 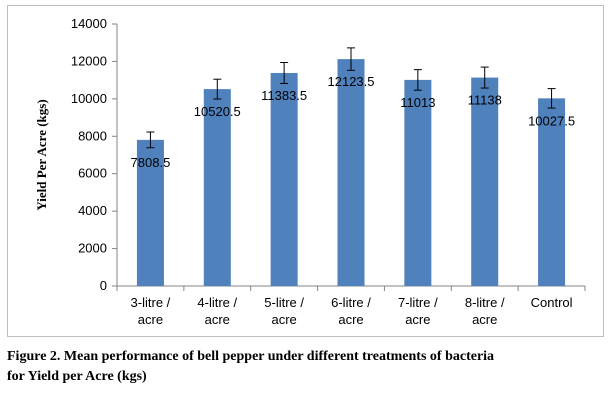 What do you see at coordinates (103, 285) in the screenshot?
I see `y-tick-label: 0` at bounding box center [103, 285].